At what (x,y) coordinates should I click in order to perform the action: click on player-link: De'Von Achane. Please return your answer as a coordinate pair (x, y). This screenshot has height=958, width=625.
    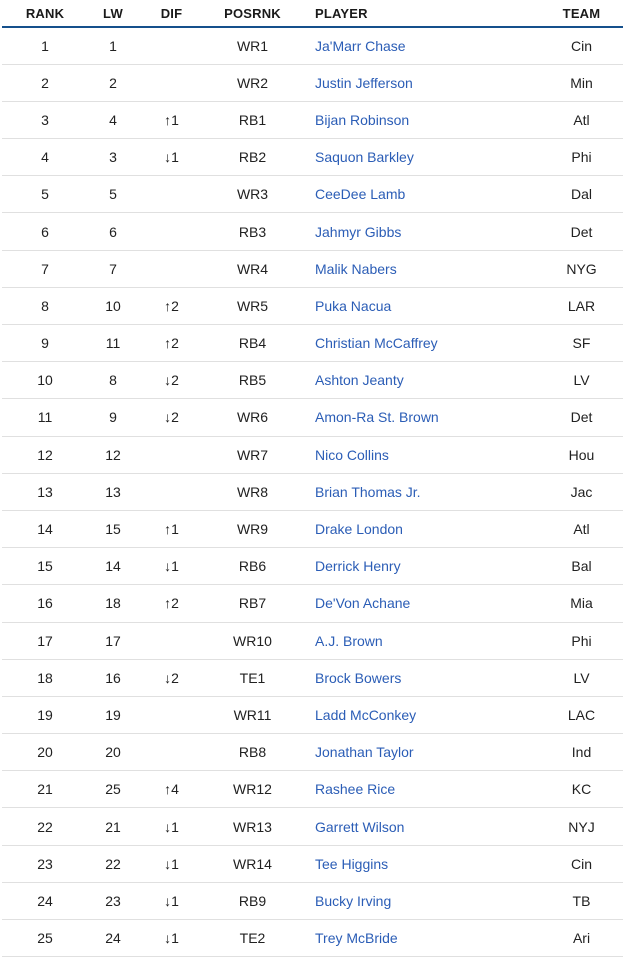
    Looking at the image, I should click on (363, 603).